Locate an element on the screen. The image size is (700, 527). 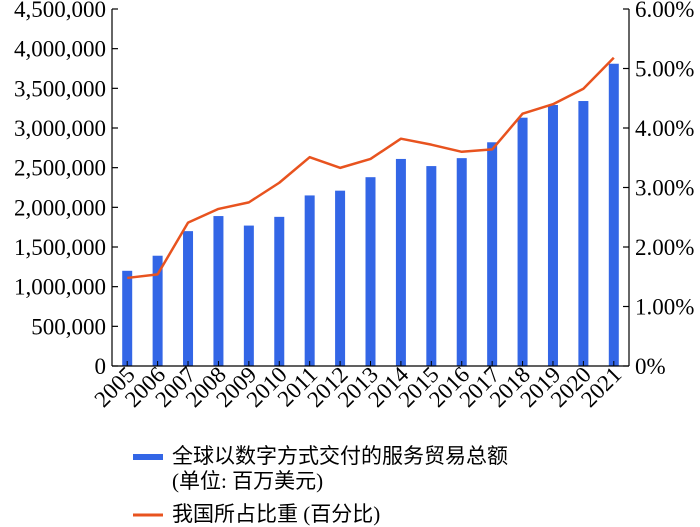
legend-line-label: 我国所占比重 (百分比) is located at coordinates (276, 514).